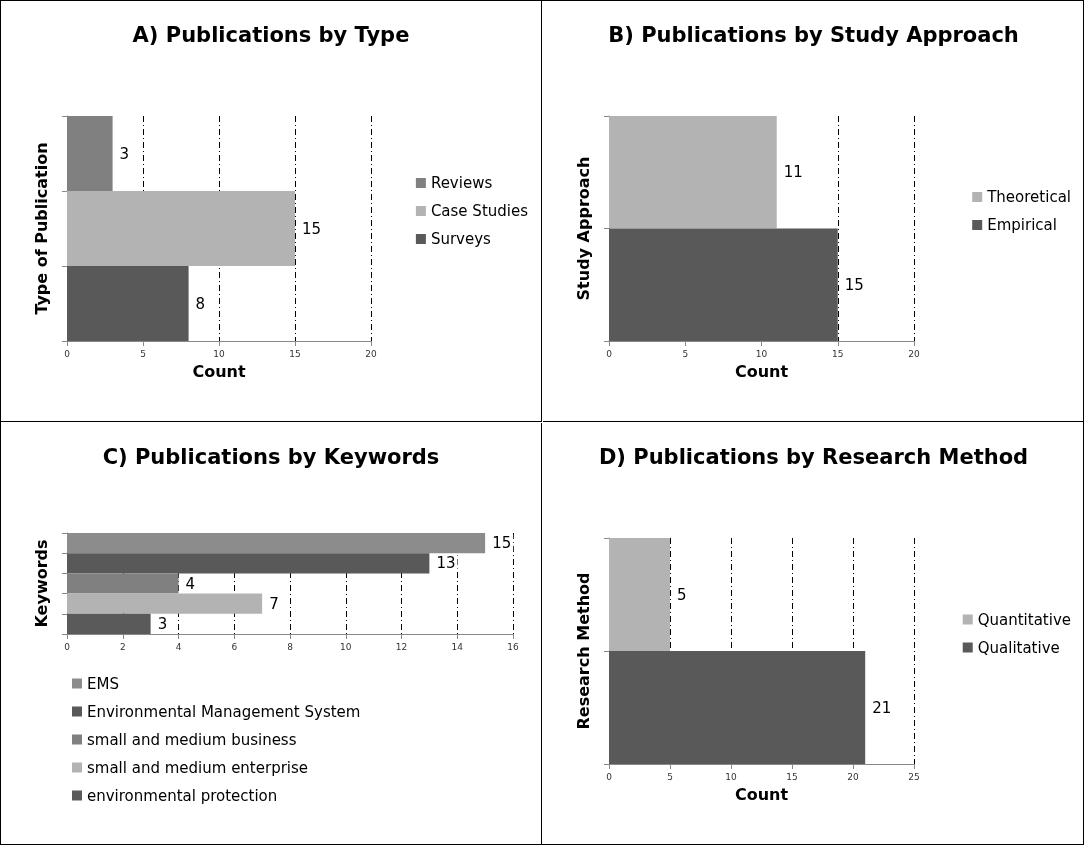 This screenshot has width=1084, height=845. What do you see at coordinates (1018, 647) in the screenshot?
I see `legend-label: Qualitative` at bounding box center [1018, 647].